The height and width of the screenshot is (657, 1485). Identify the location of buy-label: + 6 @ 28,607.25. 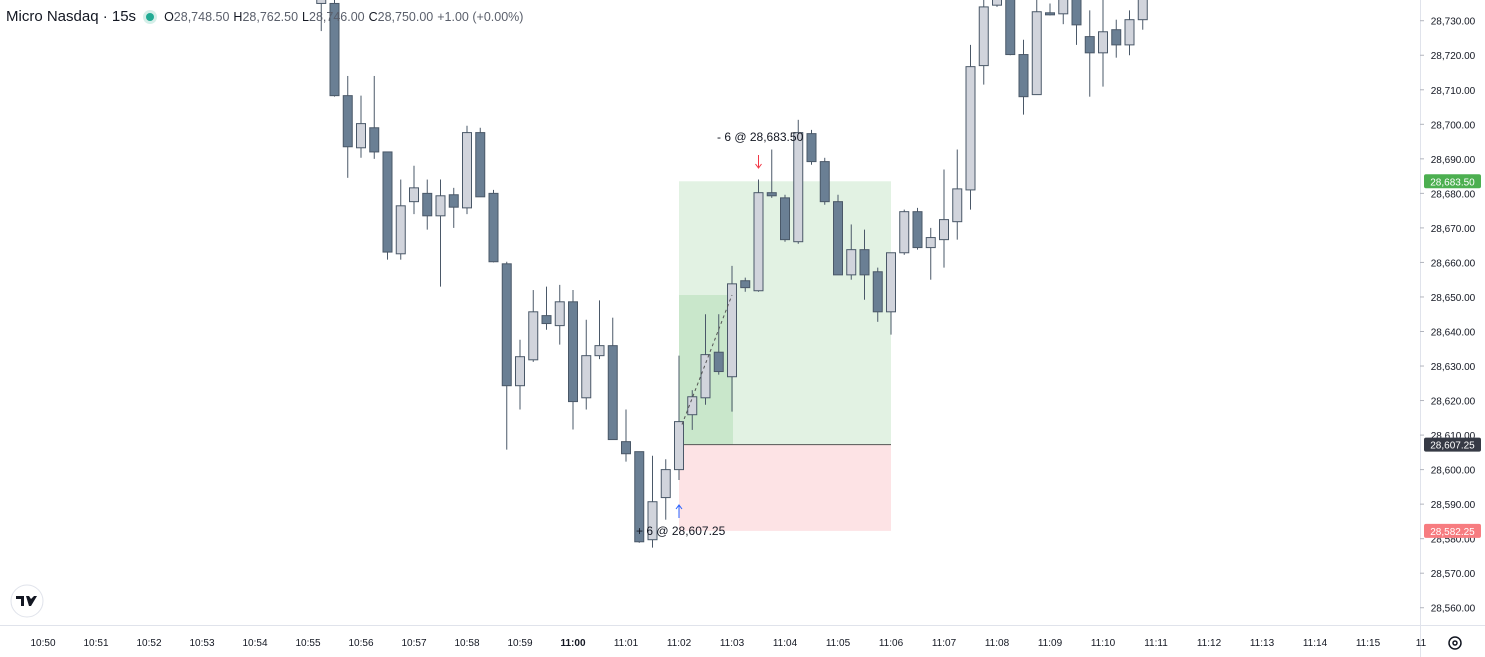
(681, 531).